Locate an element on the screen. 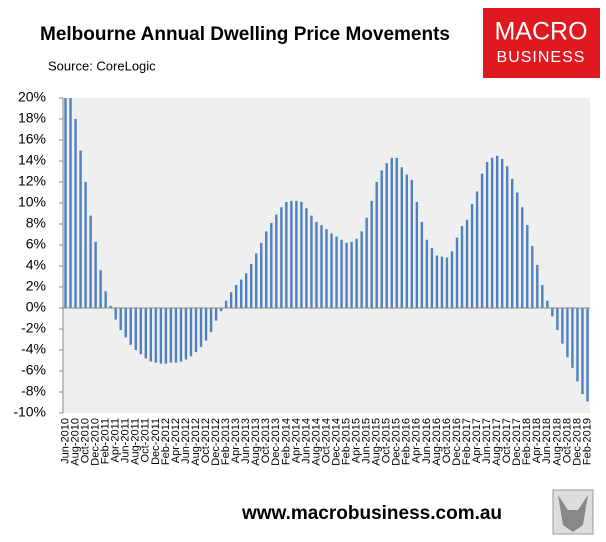  x-tick-label: Jun-2010 is located at coordinates (65, 441).